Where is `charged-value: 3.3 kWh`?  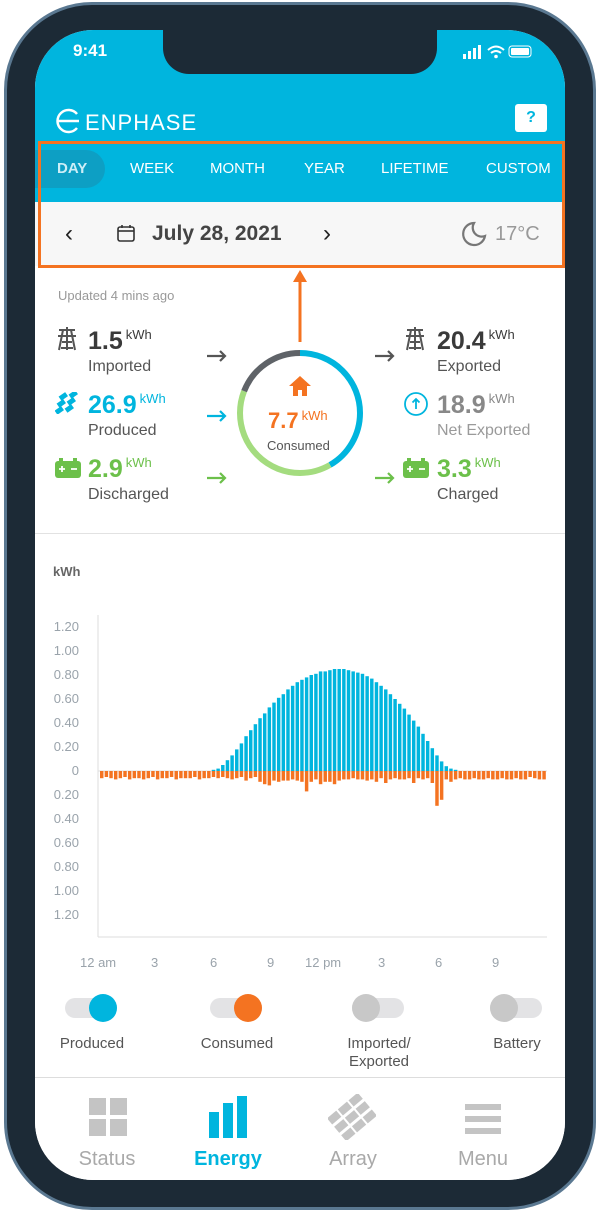 charged-value: 3.3 kWh is located at coordinates (469, 469).